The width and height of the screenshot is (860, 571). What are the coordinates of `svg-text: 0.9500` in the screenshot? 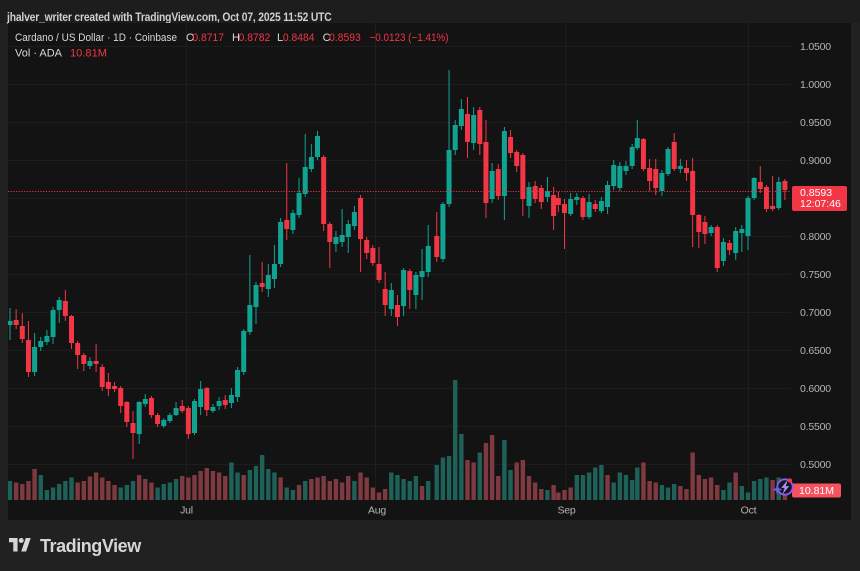 It's located at (815, 123).